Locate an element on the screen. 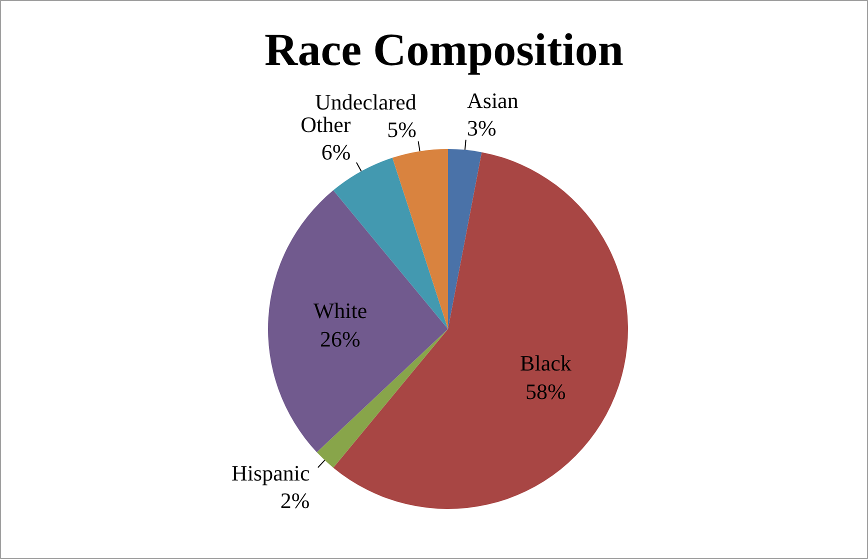 This screenshot has width=868, height=559. slice-label: White is located at coordinates (340, 310).